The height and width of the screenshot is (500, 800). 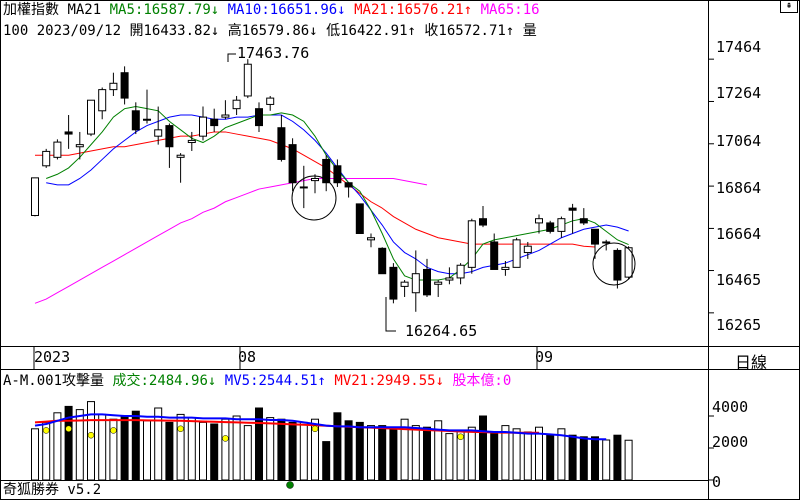 I want to click on high-annotation-line, so click(x=231, y=57).